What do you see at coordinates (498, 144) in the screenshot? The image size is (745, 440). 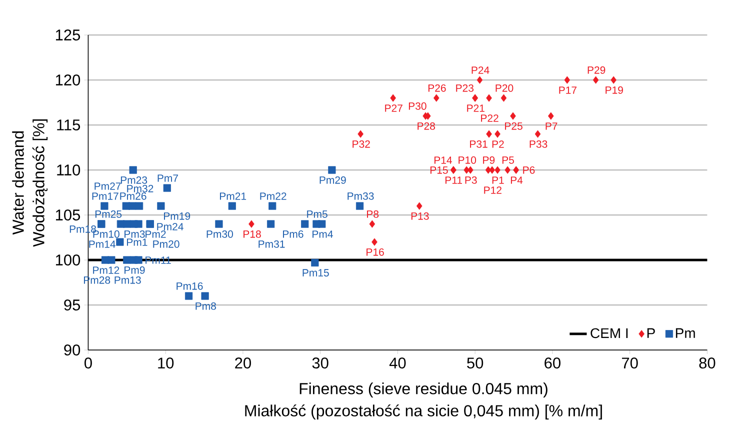 I see `annotation: P2` at bounding box center [498, 144].